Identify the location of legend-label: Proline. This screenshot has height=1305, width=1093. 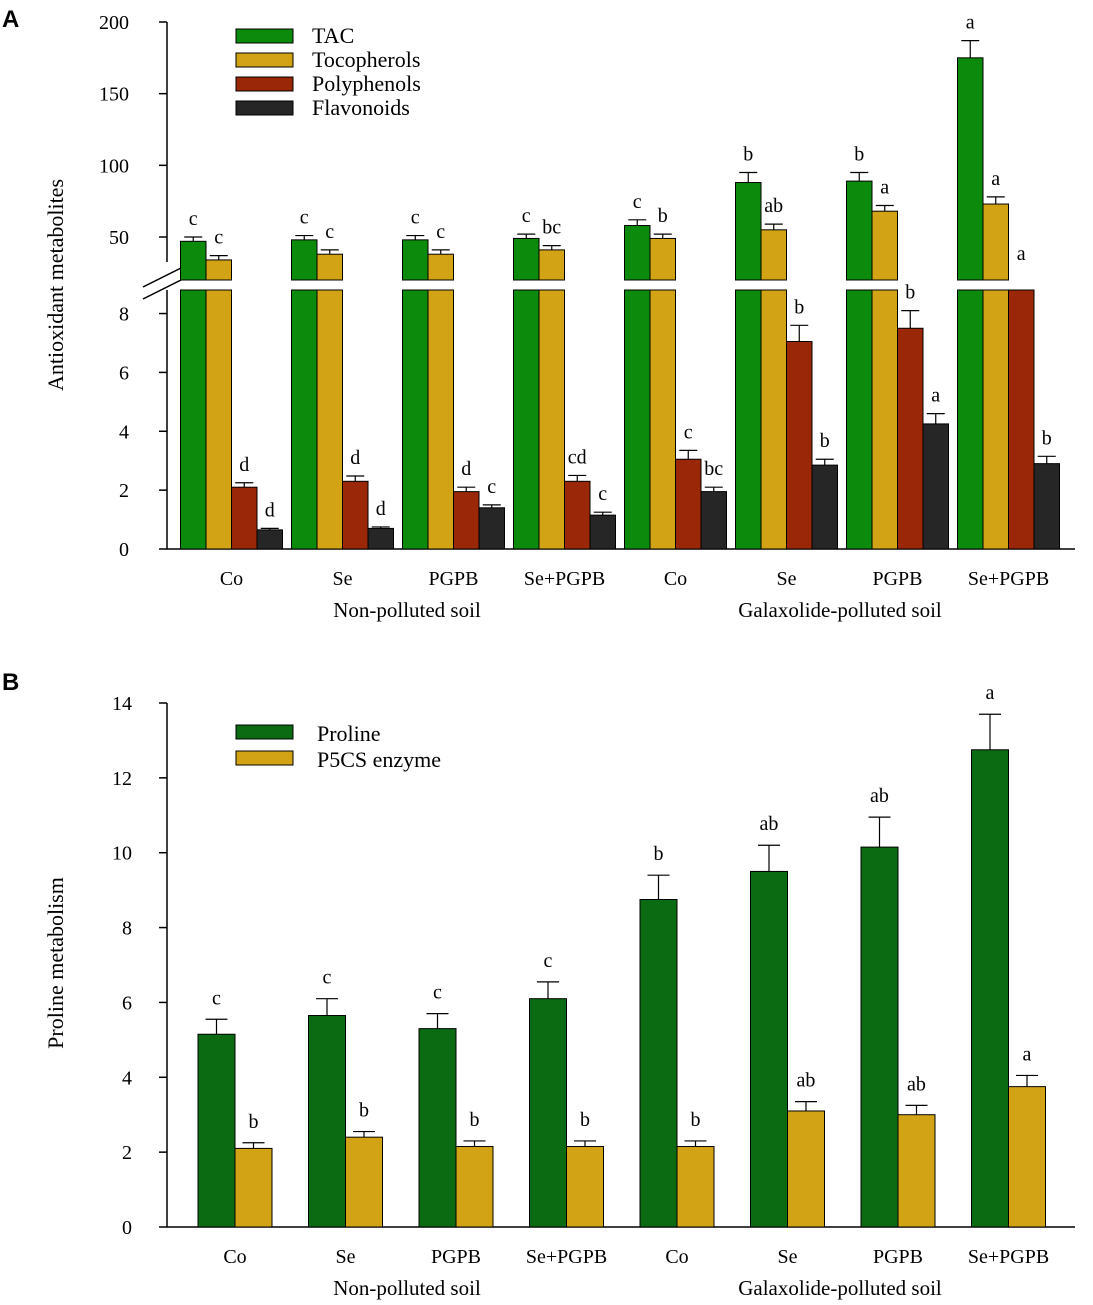
(349, 733).